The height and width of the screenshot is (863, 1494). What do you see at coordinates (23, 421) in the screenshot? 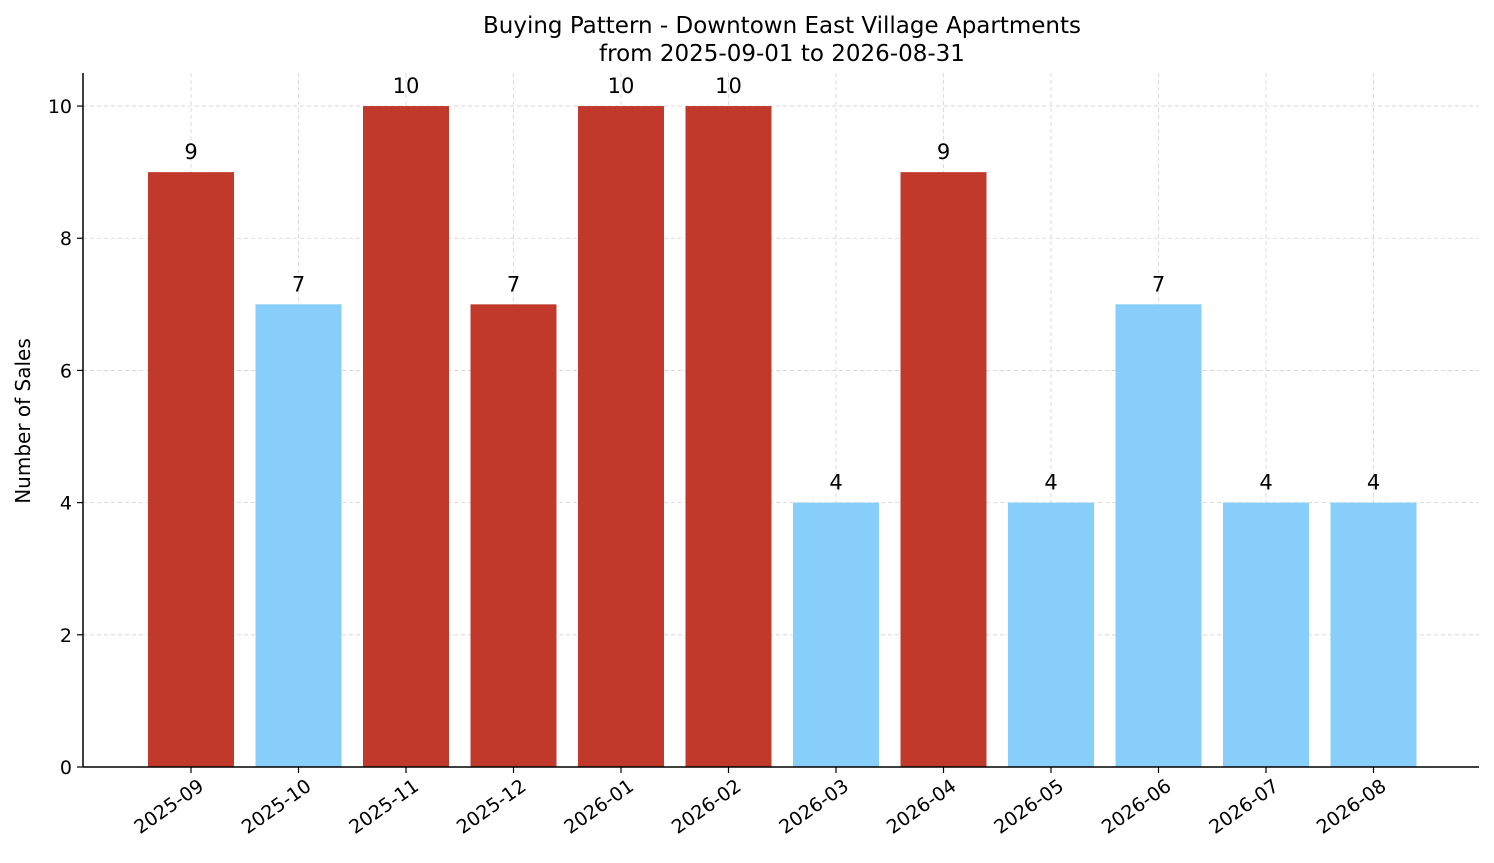
I see `y-axis-label: Number of Sales` at bounding box center [23, 421].